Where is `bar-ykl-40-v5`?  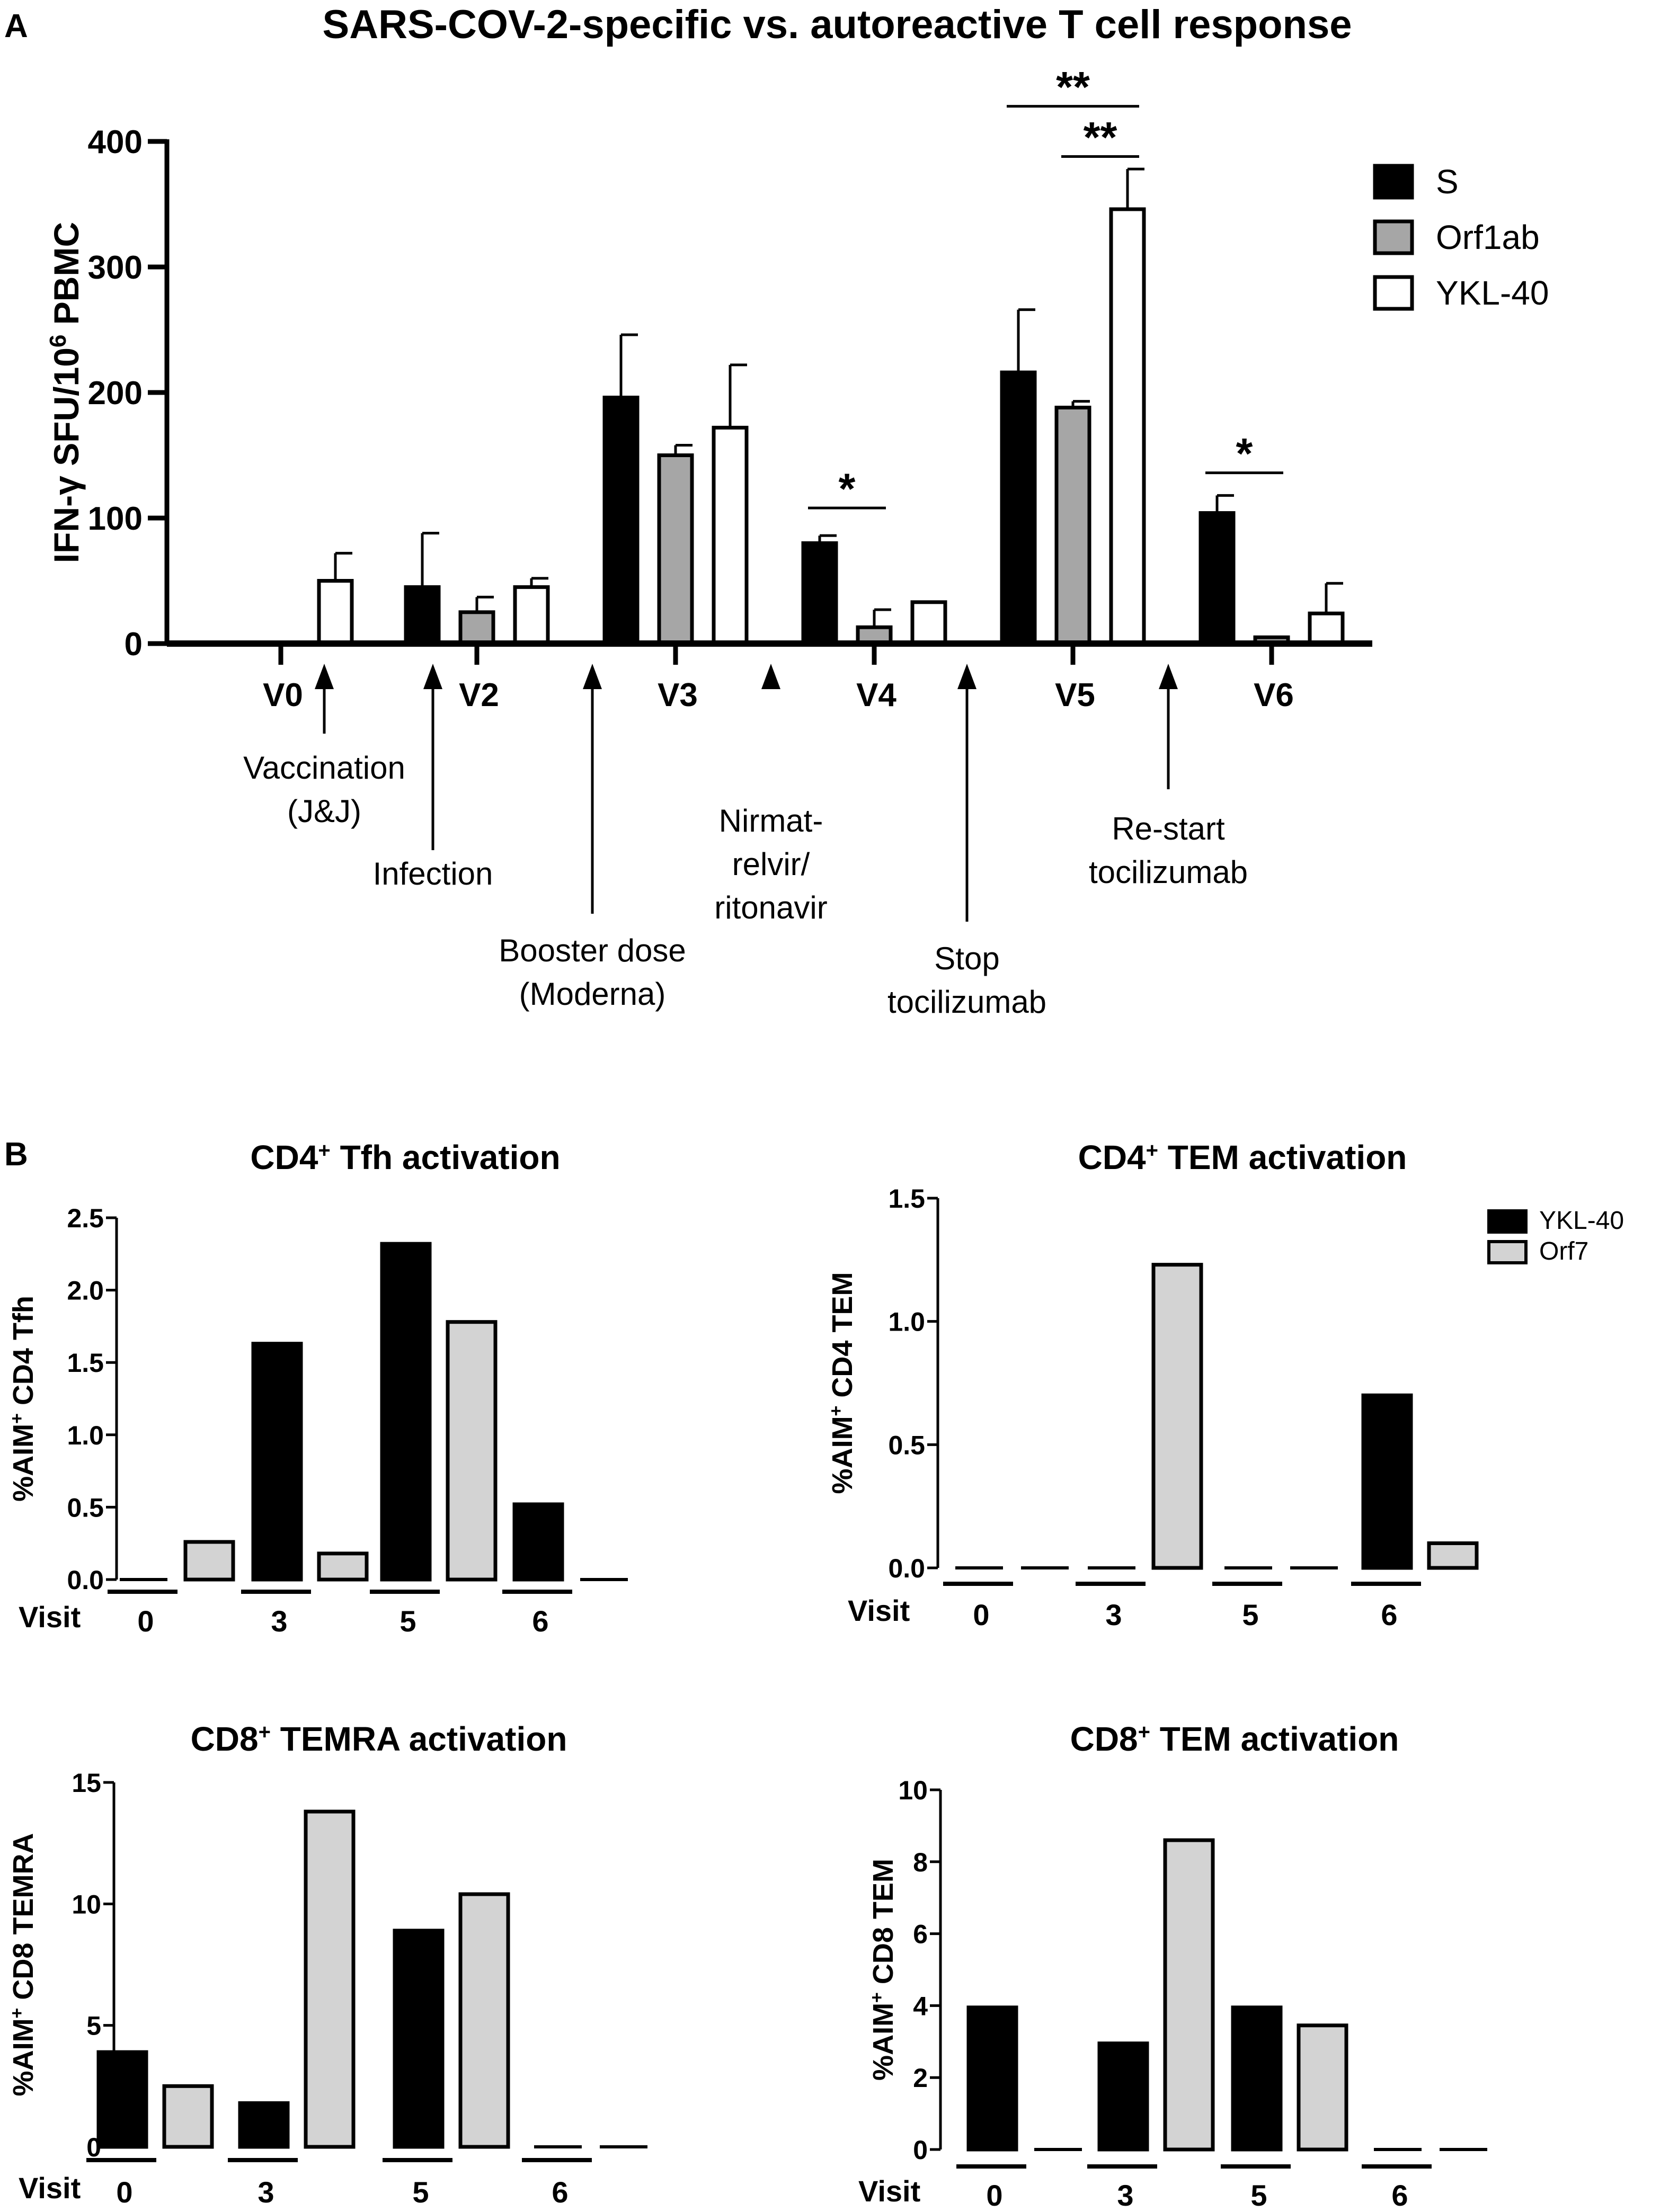
bar-ykl-40-v5 is located at coordinates (1128, 426).